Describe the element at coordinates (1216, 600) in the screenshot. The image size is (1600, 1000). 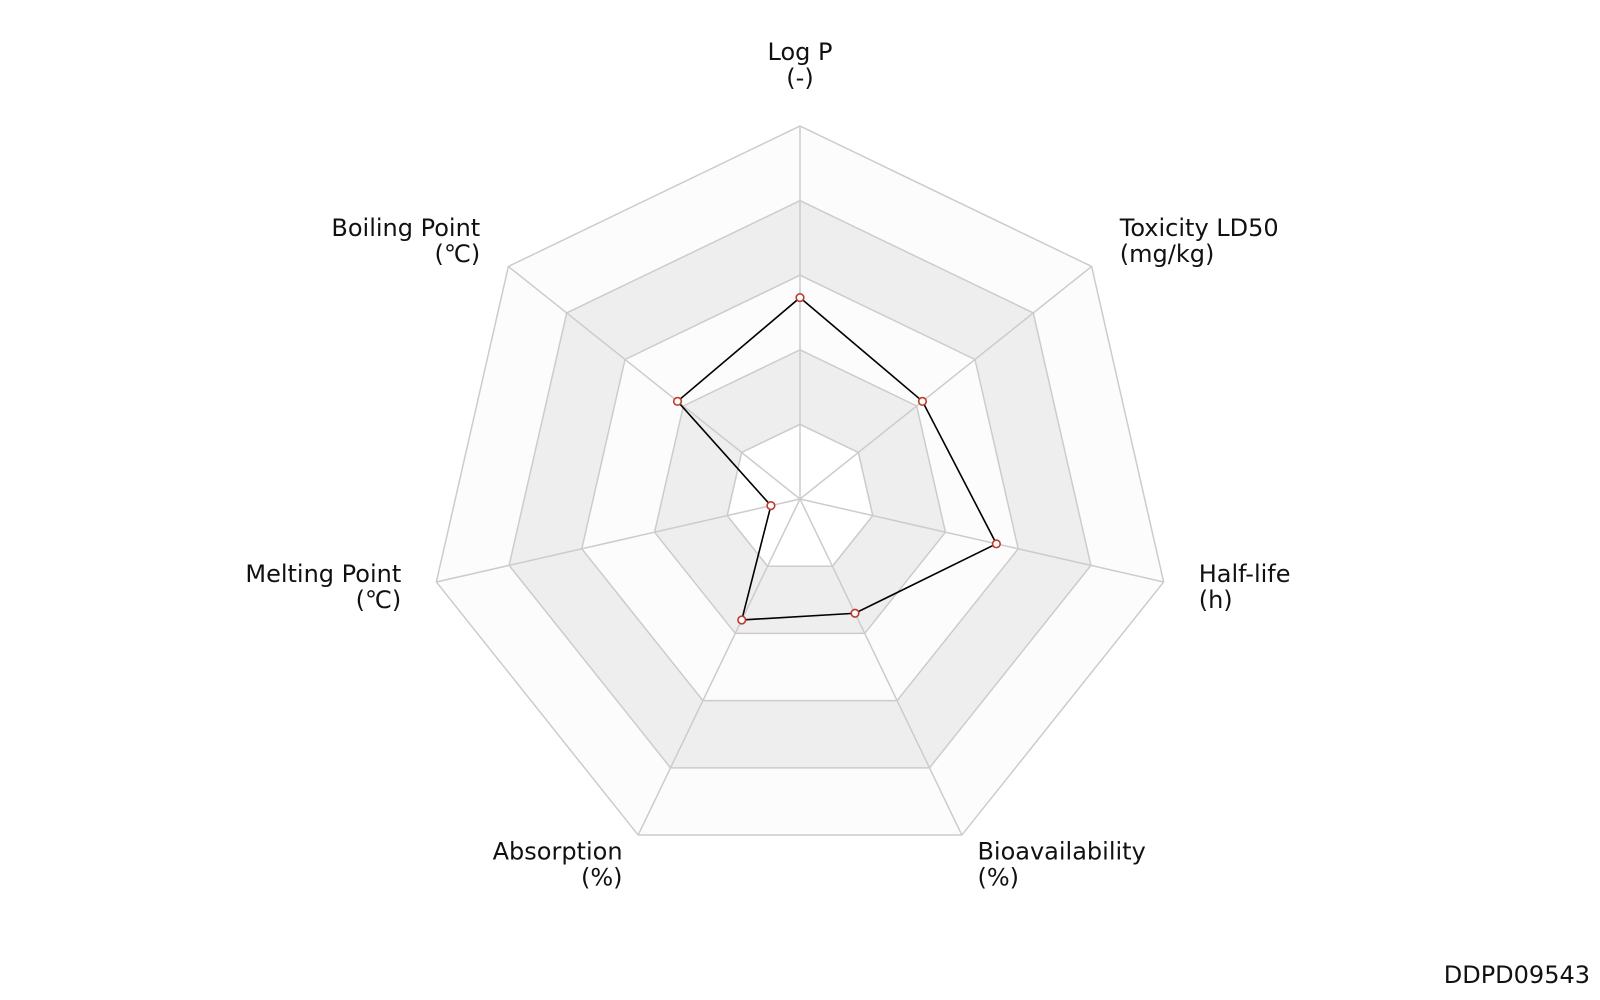
I see `axis-unit: (h)` at that location.